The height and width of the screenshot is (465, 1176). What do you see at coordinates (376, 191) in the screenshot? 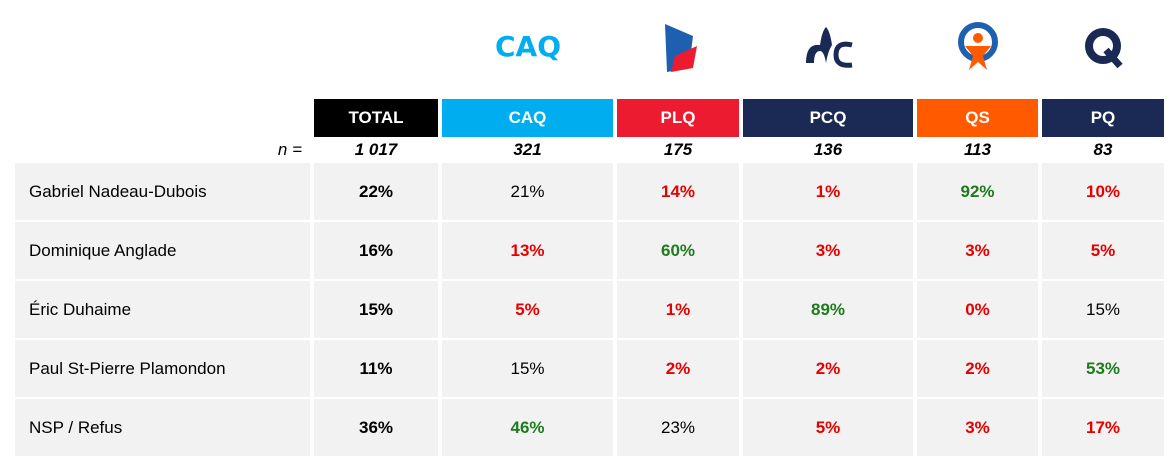
I see `result-cell: 22%` at bounding box center [376, 191].